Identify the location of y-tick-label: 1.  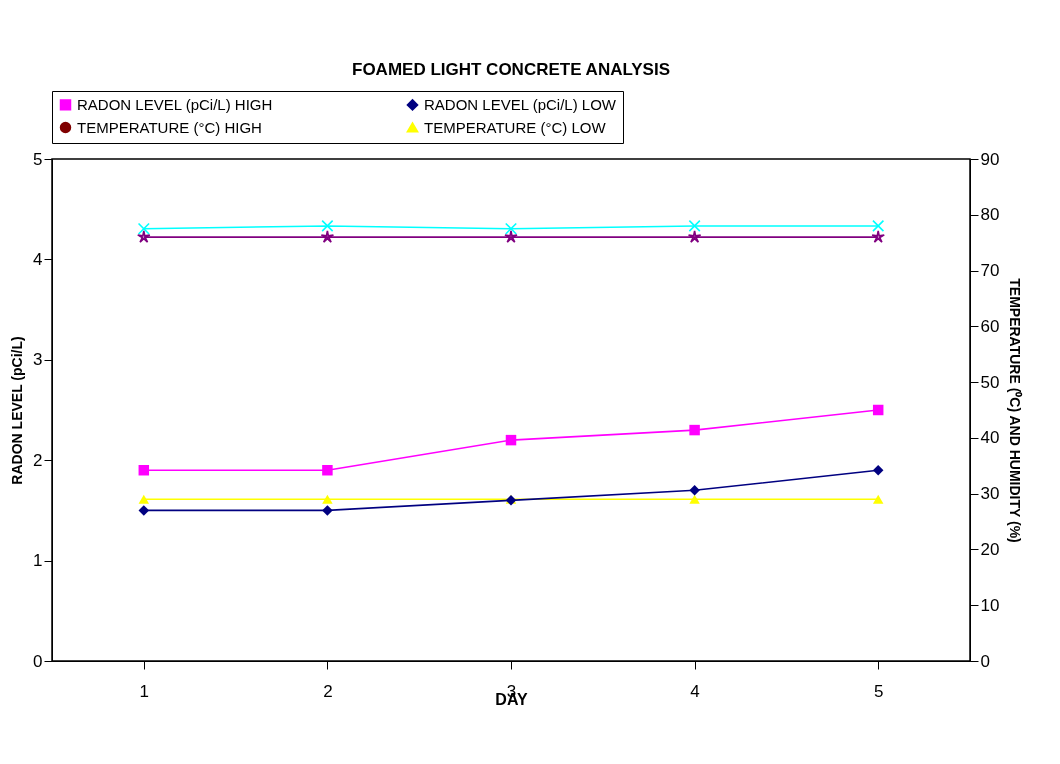
(38, 561).